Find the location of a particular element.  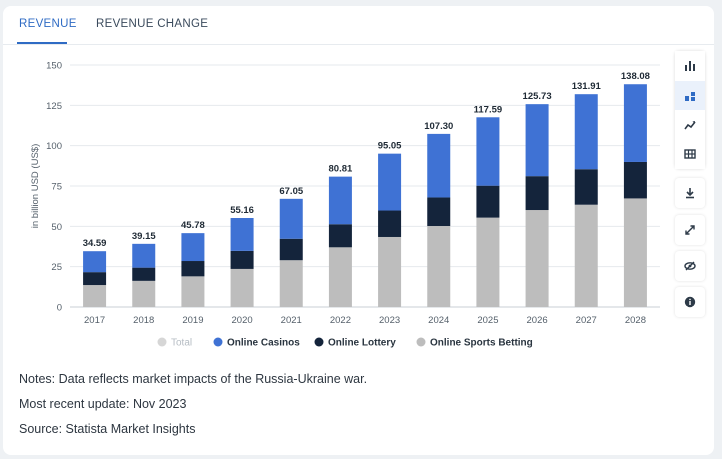

tab-revenue: REVENUE is located at coordinates (48, 24).